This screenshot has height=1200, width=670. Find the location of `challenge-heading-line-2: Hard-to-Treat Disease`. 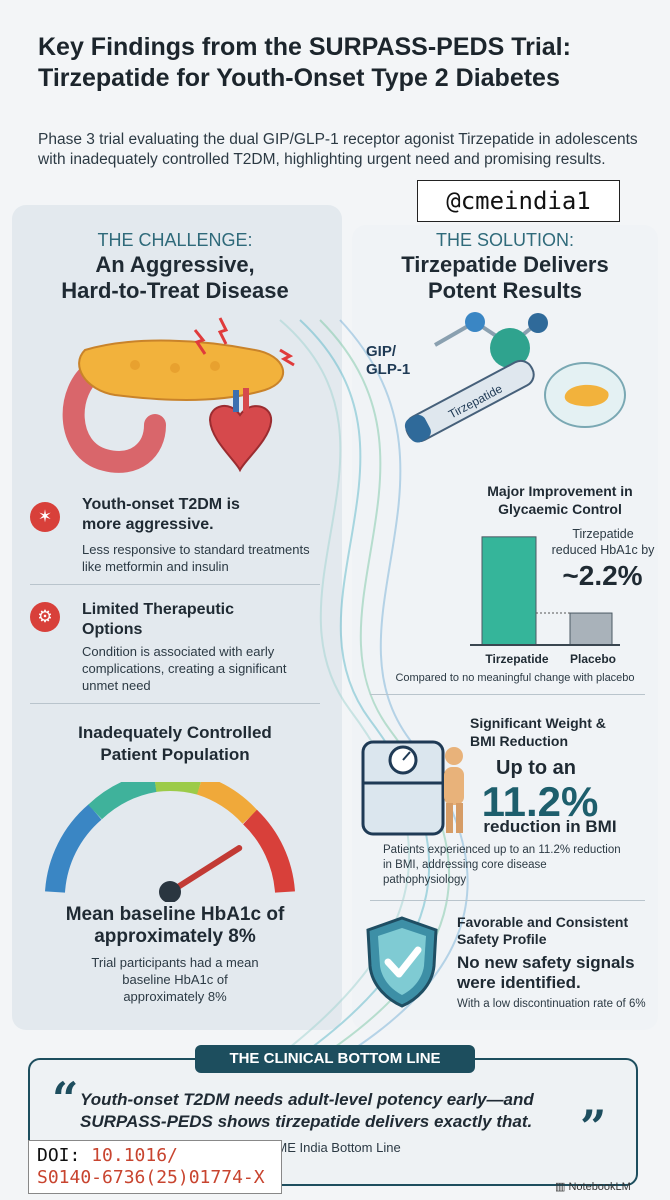

challenge-heading-line-2: Hard-to-Treat Disease is located at coordinates (175, 290).